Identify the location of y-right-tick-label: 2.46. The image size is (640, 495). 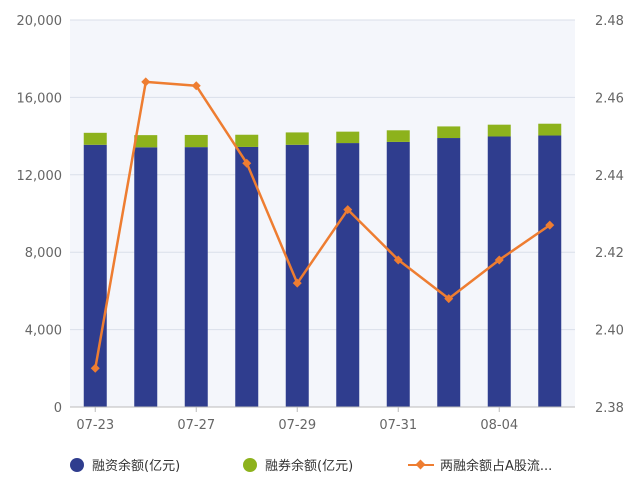
(609, 98).